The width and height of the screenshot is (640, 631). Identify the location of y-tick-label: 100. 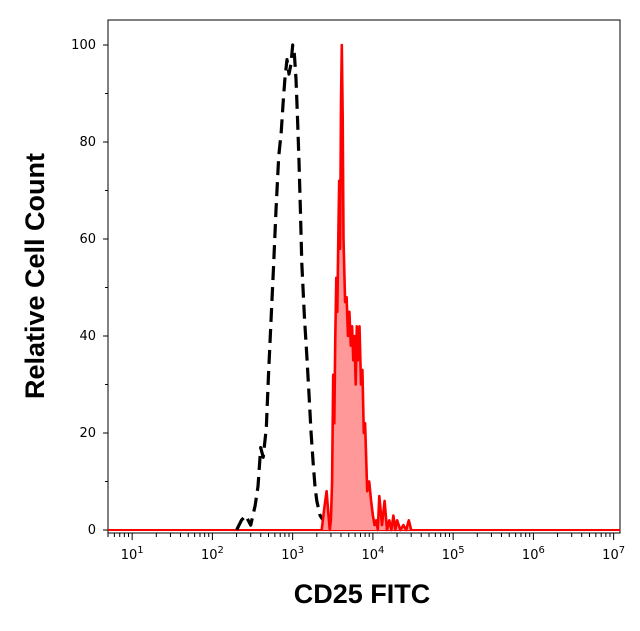
(83, 45).